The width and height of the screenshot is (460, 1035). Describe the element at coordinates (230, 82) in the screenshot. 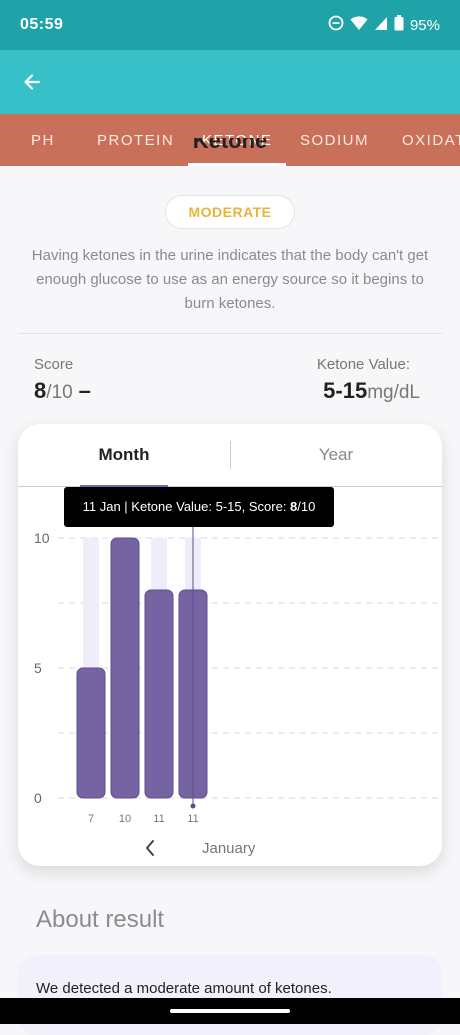

I see `app-bar` at that location.